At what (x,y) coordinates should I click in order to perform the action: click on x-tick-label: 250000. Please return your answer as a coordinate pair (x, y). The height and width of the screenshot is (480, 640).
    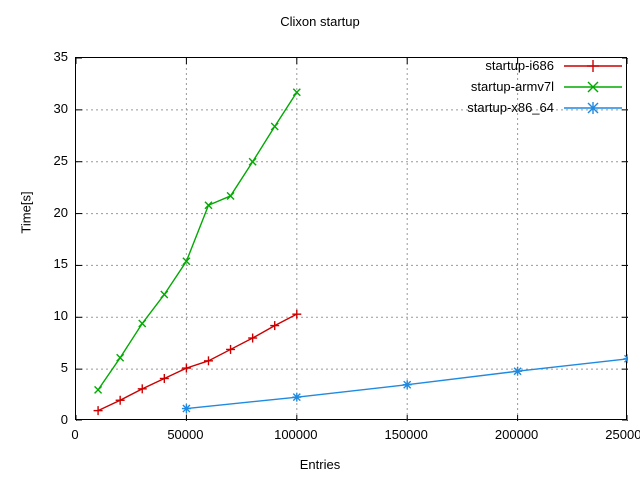
    Looking at the image, I should click on (622, 434).